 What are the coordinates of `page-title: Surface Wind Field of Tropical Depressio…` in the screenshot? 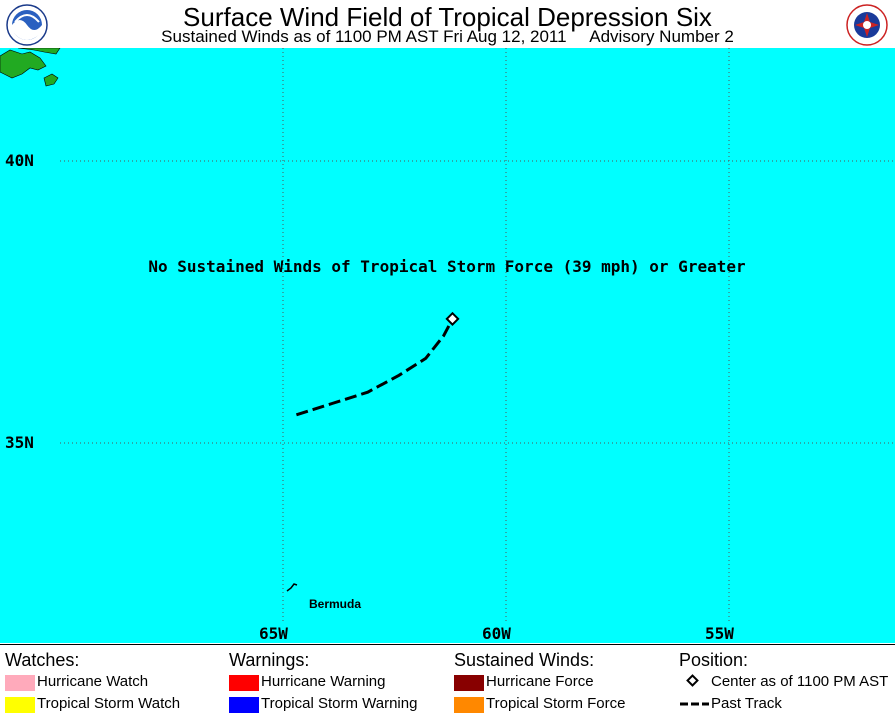 It's located at (447, 17).